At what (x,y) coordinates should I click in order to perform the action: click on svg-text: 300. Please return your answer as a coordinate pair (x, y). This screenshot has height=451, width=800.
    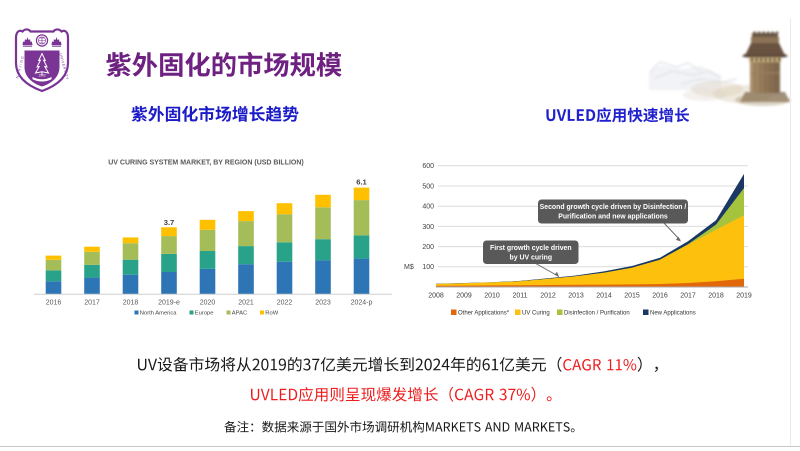
    Looking at the image, I should click on (428, 227).